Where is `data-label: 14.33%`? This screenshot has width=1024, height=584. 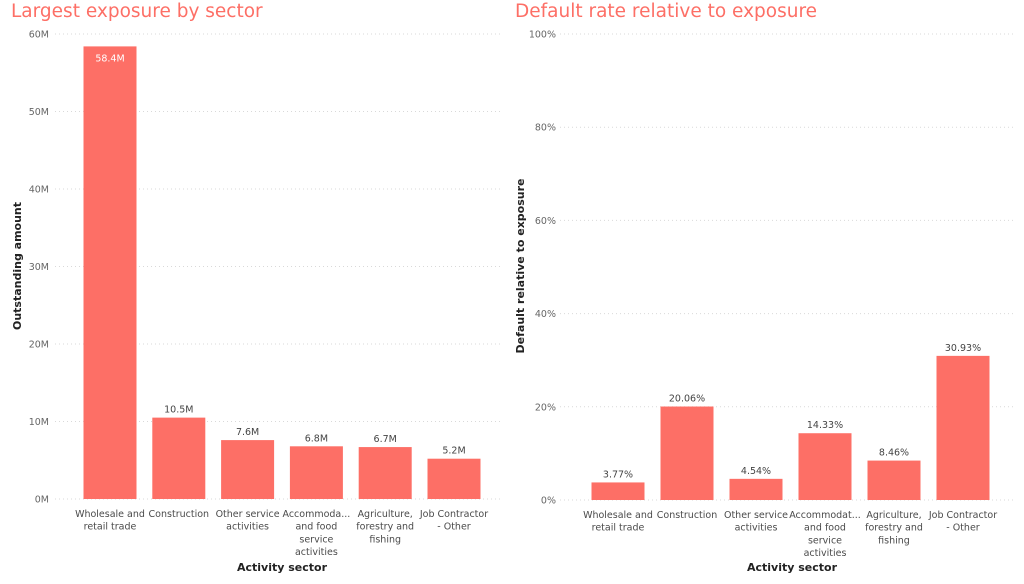
data-label: 14.33% is located at coordinates (825, 425).